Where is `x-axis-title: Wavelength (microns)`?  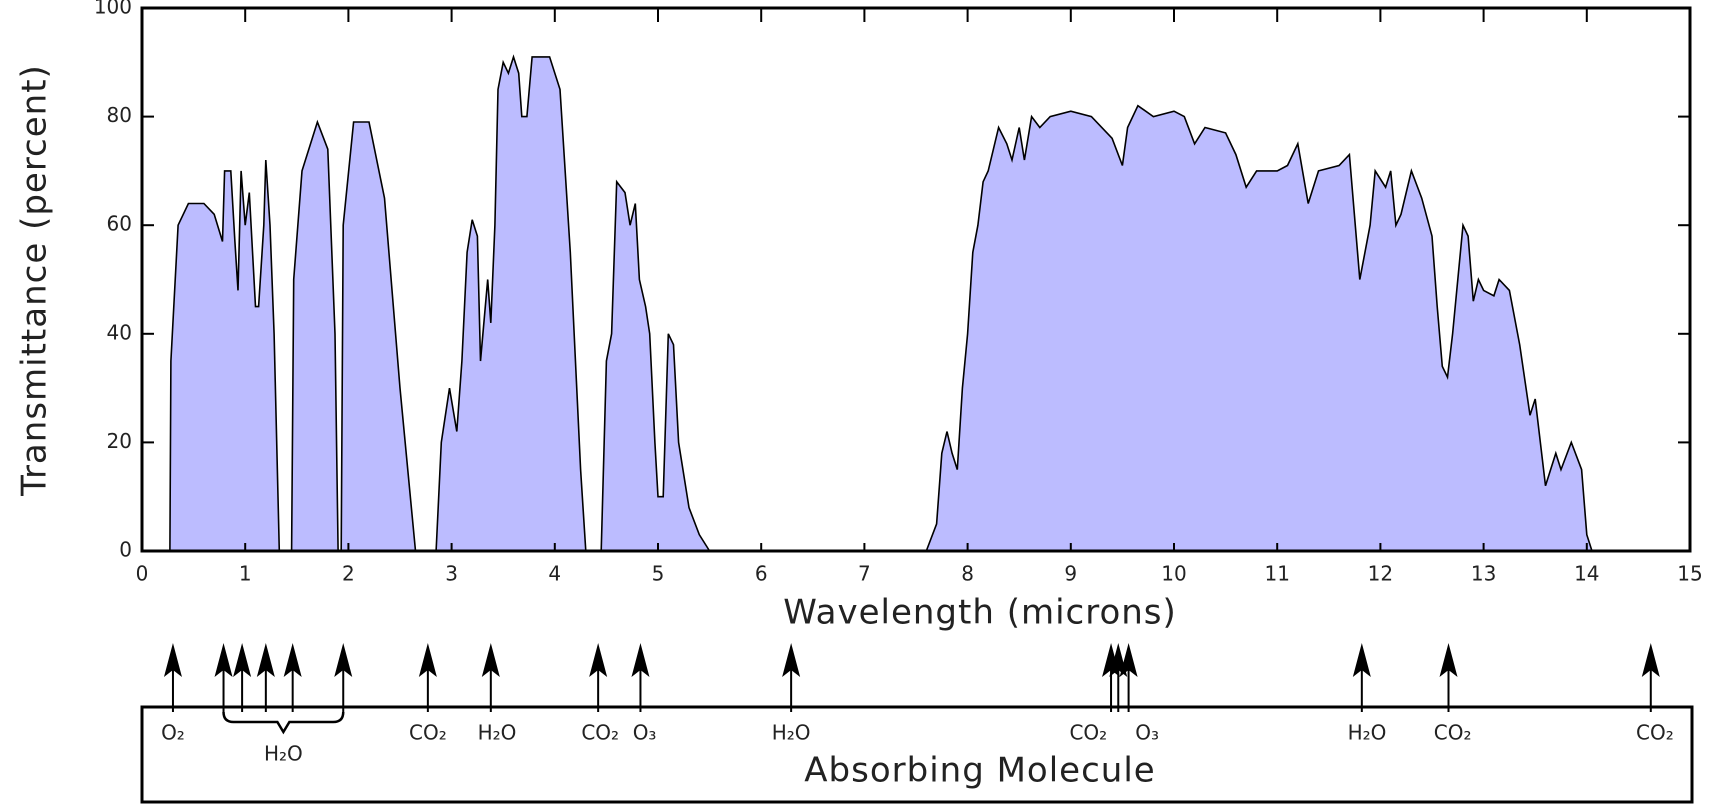 x-axis-title: Wavelength (microns) is located at coordinates (980, 613).